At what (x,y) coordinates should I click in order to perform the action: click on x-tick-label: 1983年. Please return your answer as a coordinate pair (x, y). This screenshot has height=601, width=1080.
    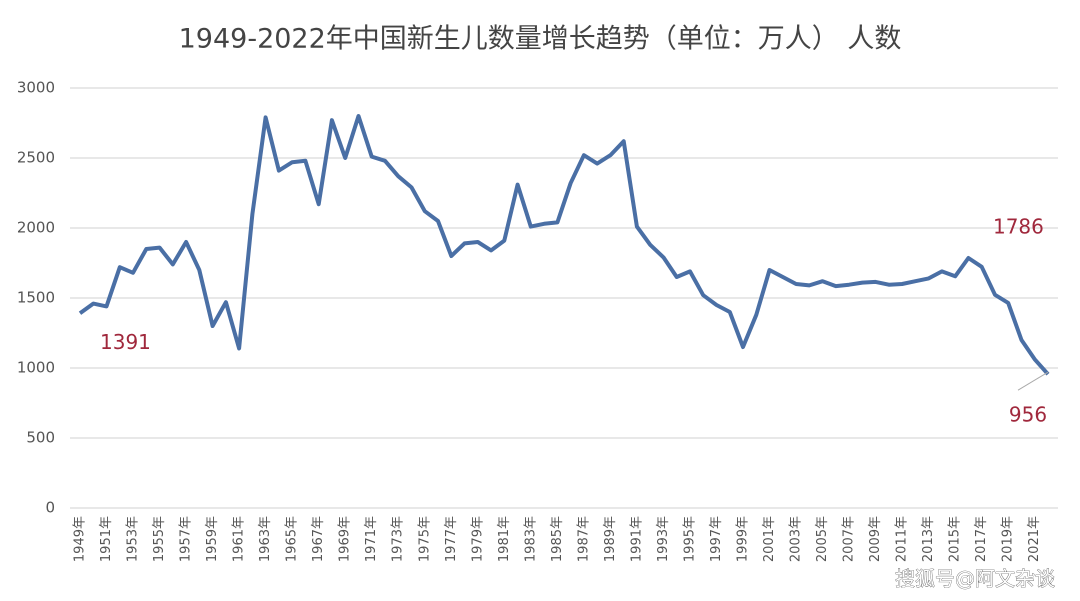
    Looking at the image, I should click on (530, 539).